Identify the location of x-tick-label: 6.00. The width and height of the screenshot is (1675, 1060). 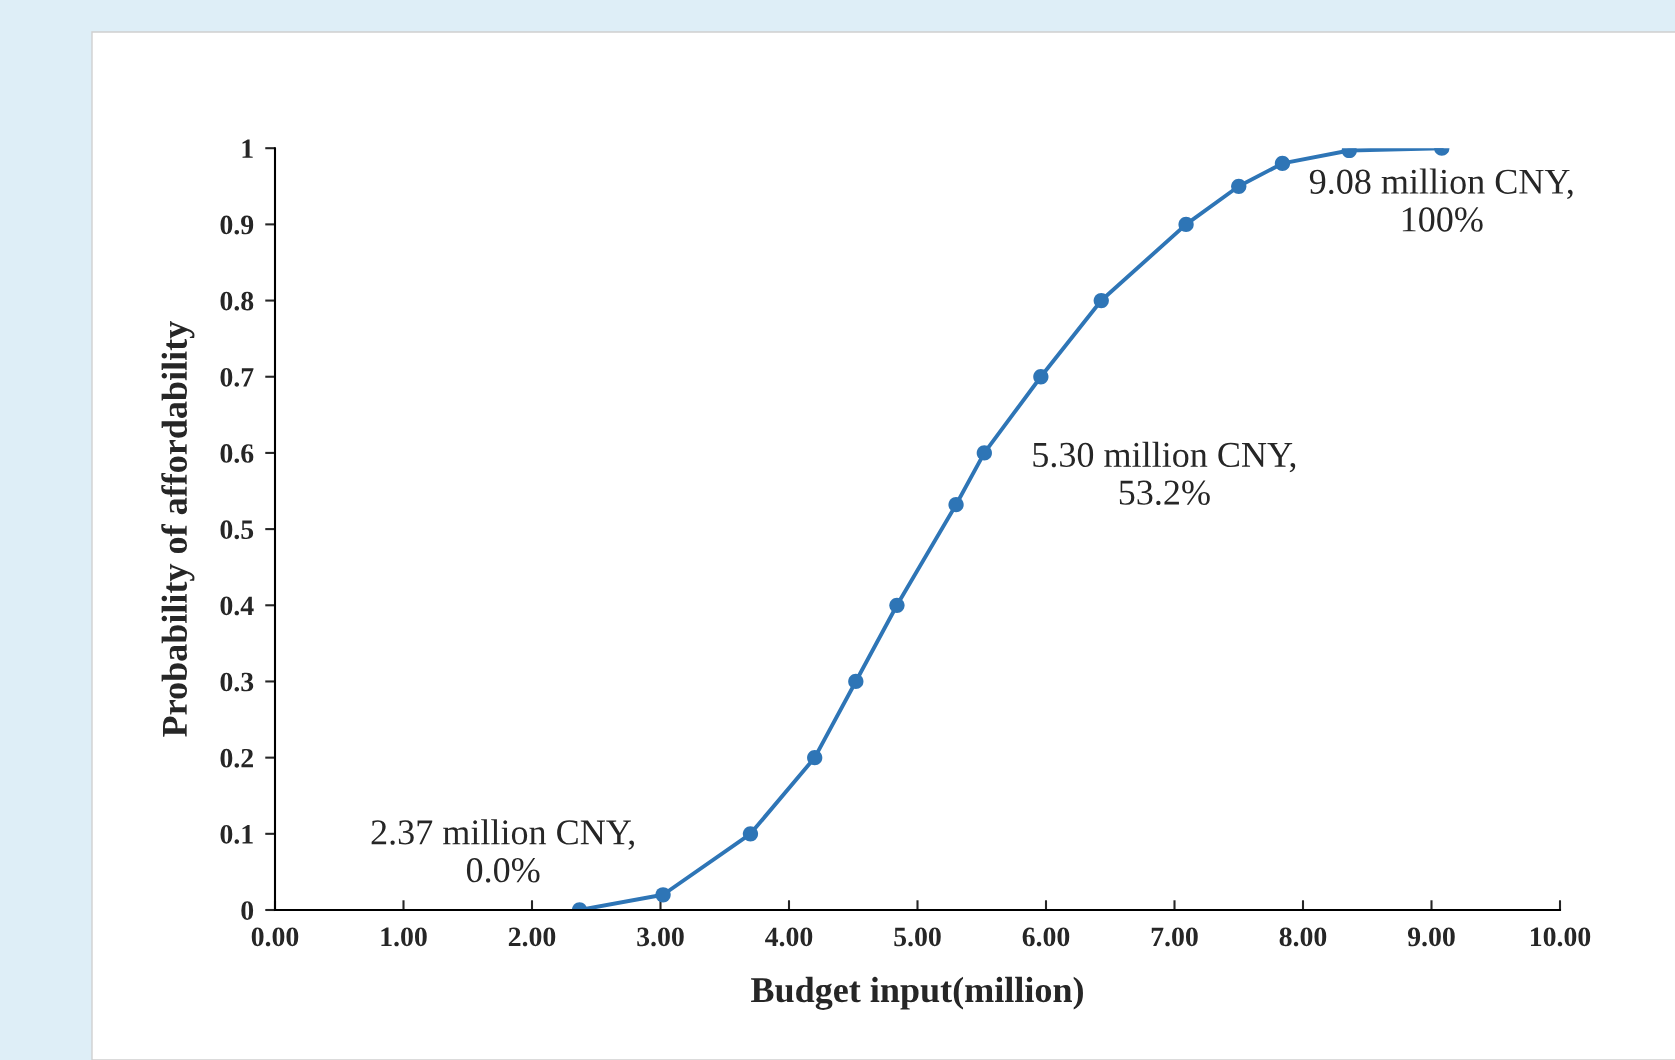
(1046, 937).